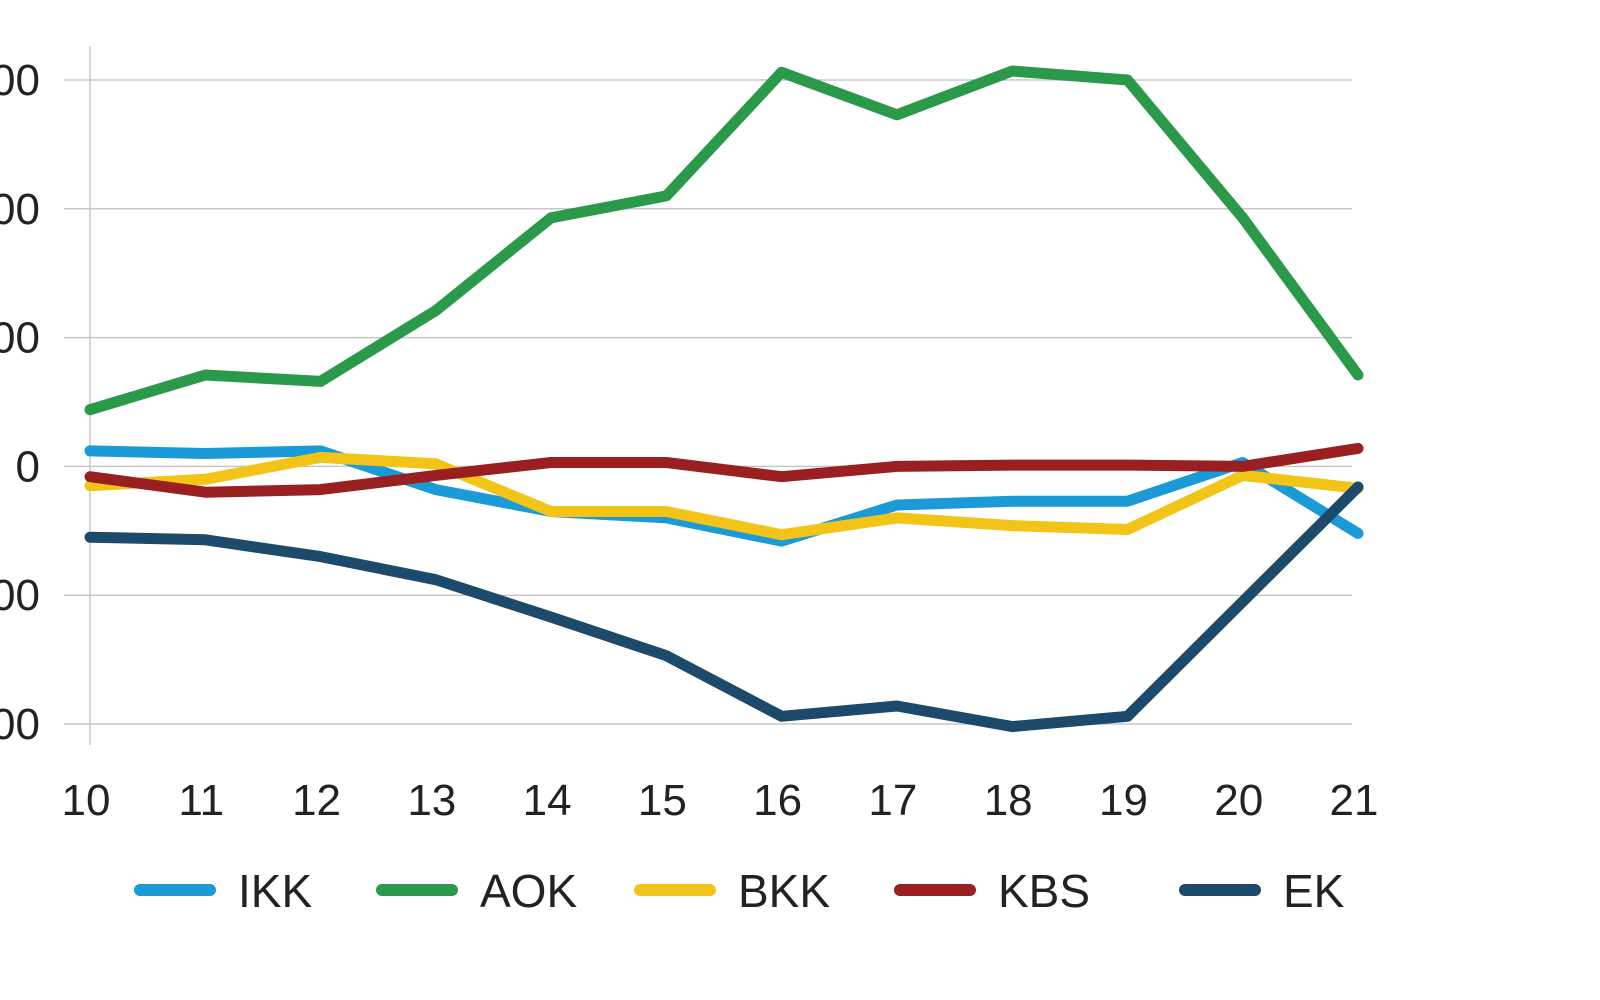  I want to click on x-tick-label-17: 17, so click(892, 800).